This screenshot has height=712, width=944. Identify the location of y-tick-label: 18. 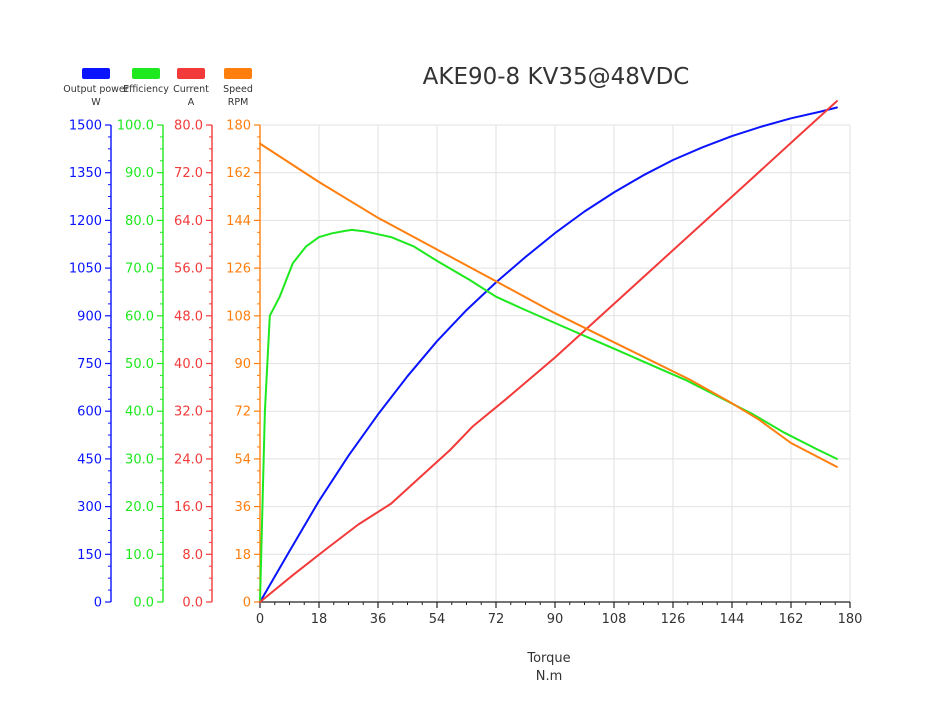
(242, 555).